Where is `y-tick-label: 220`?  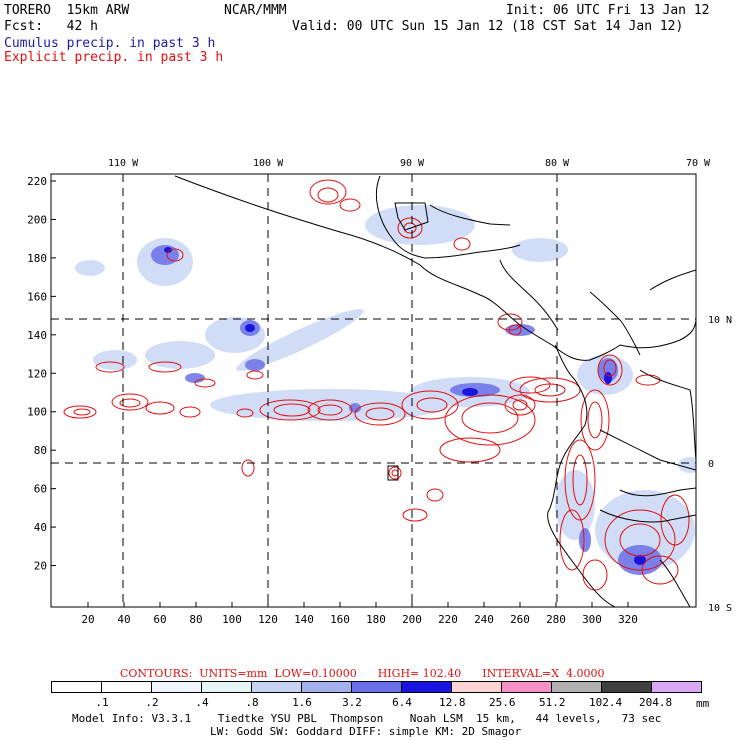
y-tick-label: 220 is located at coordinates (37, 181).